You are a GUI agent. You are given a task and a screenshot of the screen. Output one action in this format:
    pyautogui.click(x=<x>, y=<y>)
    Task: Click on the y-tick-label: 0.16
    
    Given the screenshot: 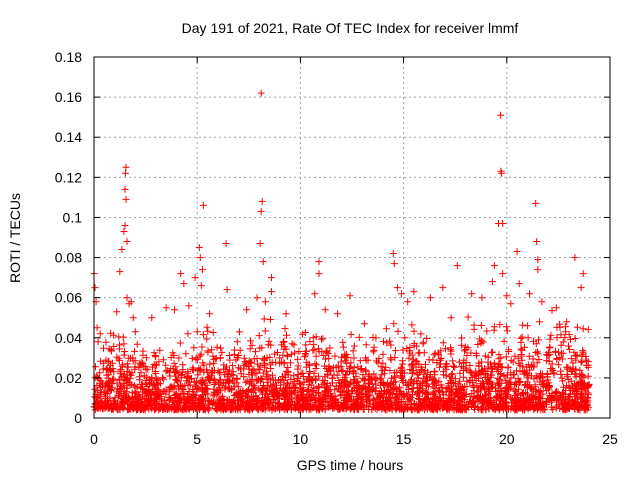 What is the action you would take?
    pyautogui.click(x=68, y=97)
    